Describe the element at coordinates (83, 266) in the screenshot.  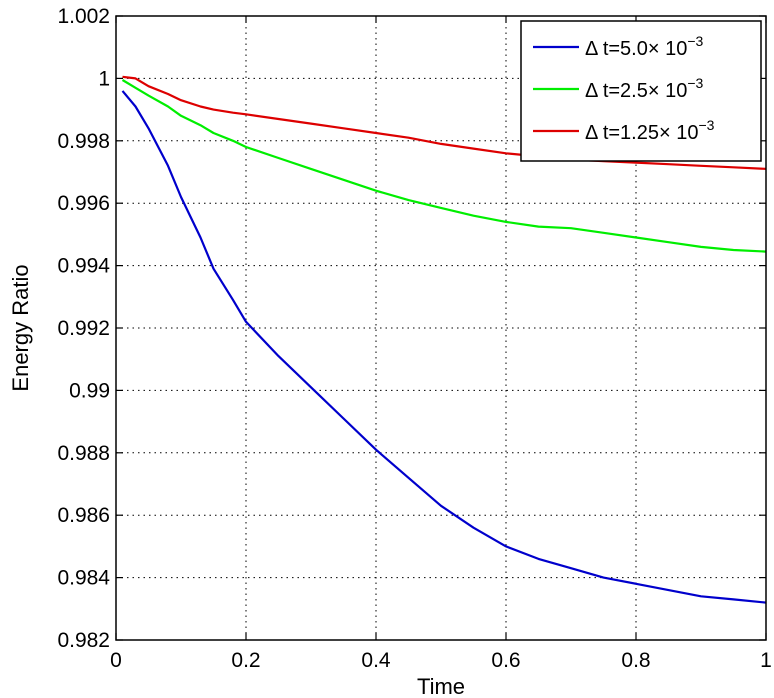
I see `y-tick-label: 0.994` at that location.